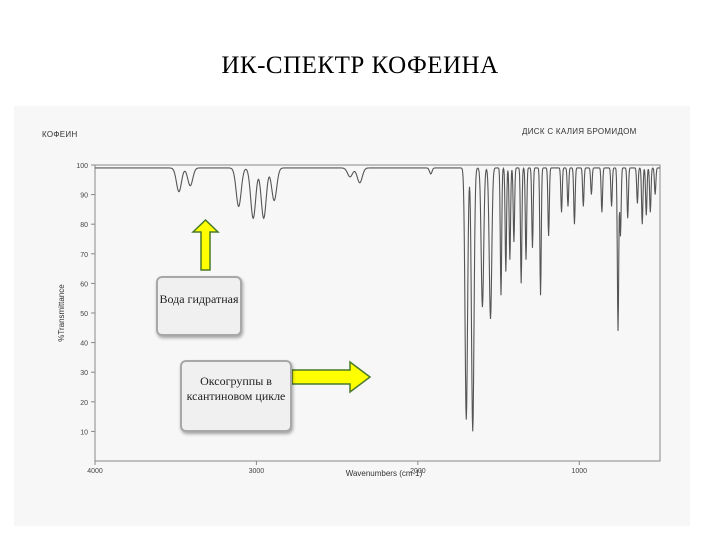 The height and width of the screenshot is (540, 720). I want to click on y-tick-label: 30, so click(84, 373).